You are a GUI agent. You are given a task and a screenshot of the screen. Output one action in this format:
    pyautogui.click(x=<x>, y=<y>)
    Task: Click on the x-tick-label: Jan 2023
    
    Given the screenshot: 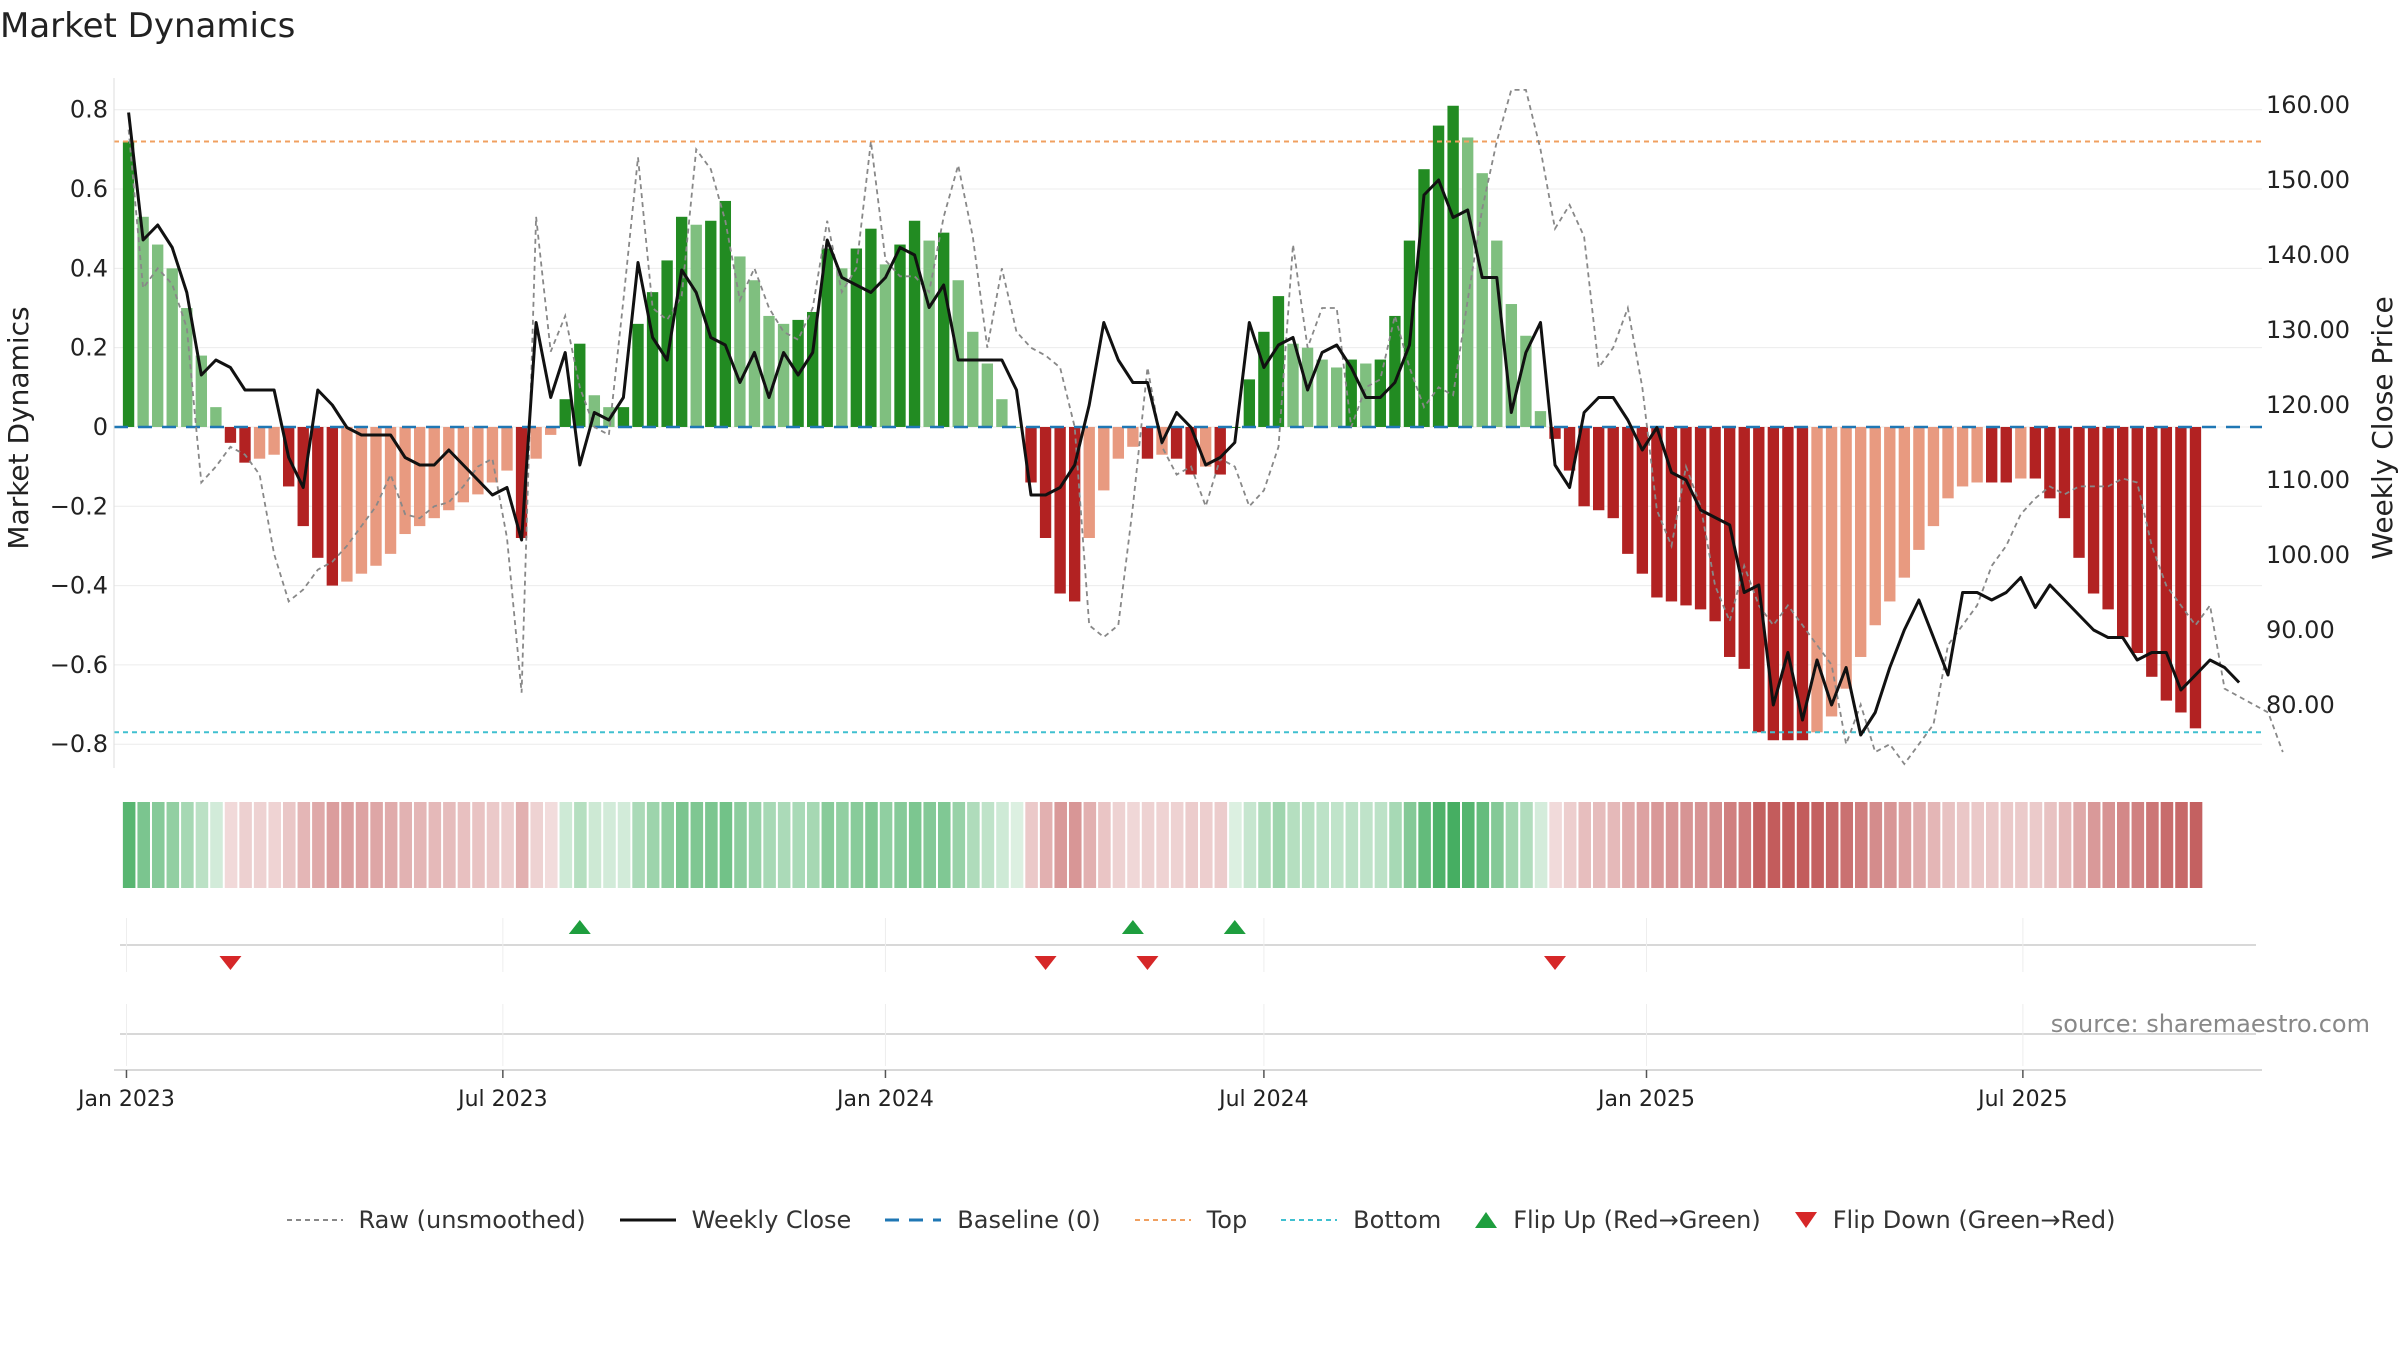 What is the action you would take?
    pyautogui.click(x=125, y=1099)
    